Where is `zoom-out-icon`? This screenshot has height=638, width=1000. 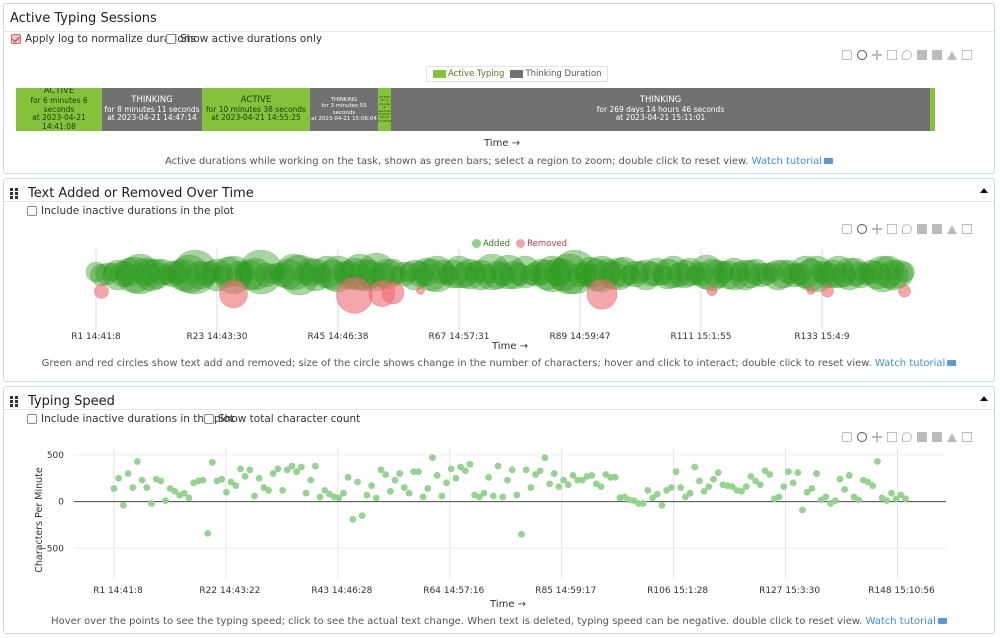 zoom-out-icon is located at coordinates (937, 437).